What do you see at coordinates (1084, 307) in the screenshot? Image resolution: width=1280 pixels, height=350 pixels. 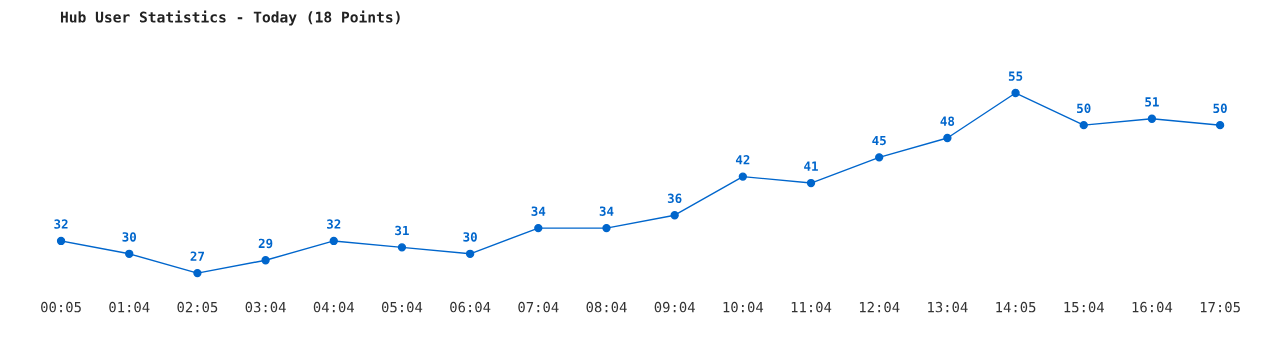 I see `x-tick-label: 15:04` at bounding box center [1084, 307].